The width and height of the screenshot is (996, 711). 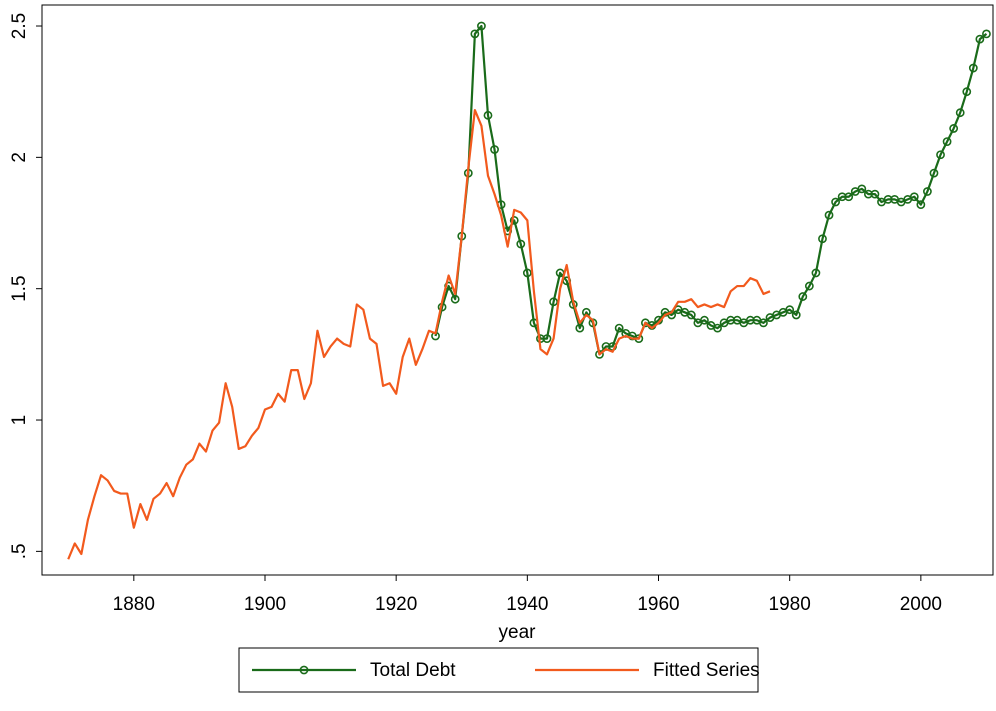 What do you see at coordinates (19, 420) in the screenshot?
I see `y-tick-label: 1` at bounding box center [19, 420].